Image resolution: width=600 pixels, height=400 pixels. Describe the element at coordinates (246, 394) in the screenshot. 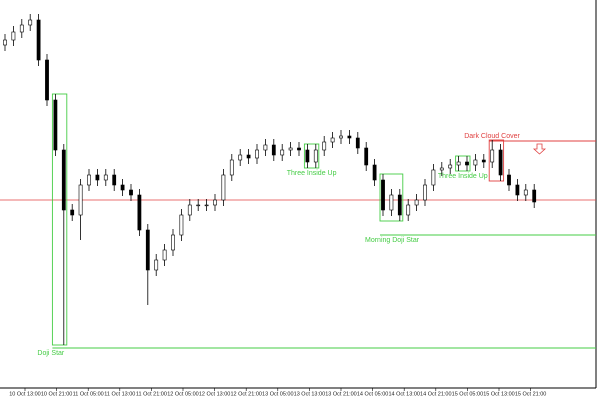

I see `x-tick-label: 12 Oct 21:00` at that location.